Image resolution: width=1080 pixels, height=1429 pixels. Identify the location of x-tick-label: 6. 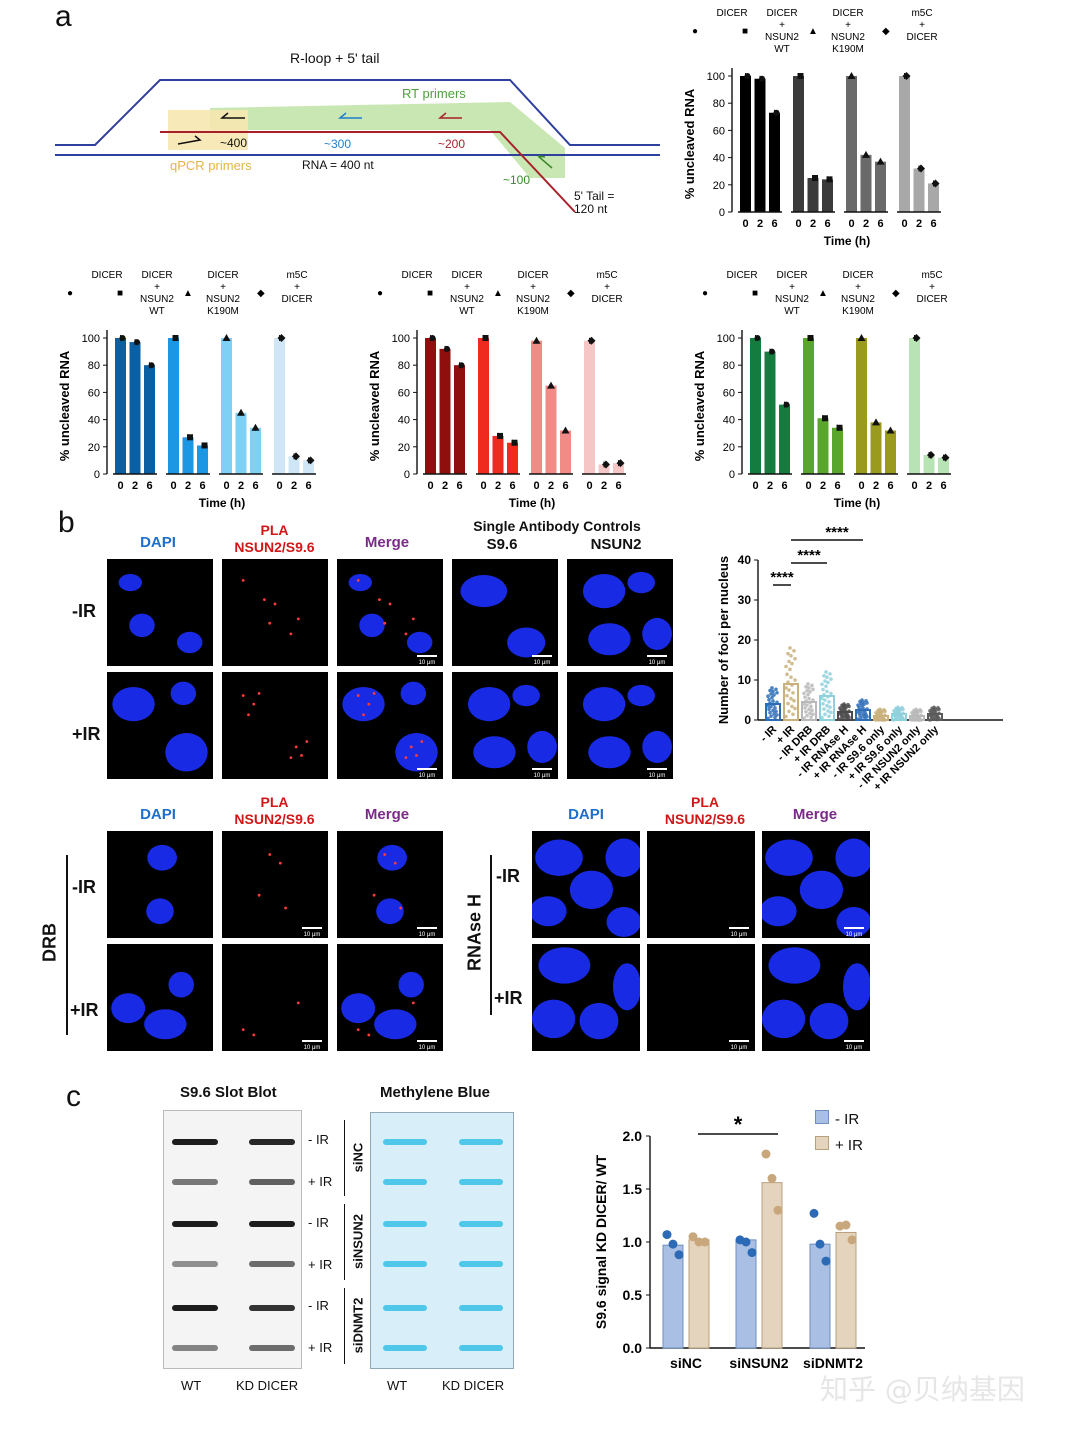
(308, 486).